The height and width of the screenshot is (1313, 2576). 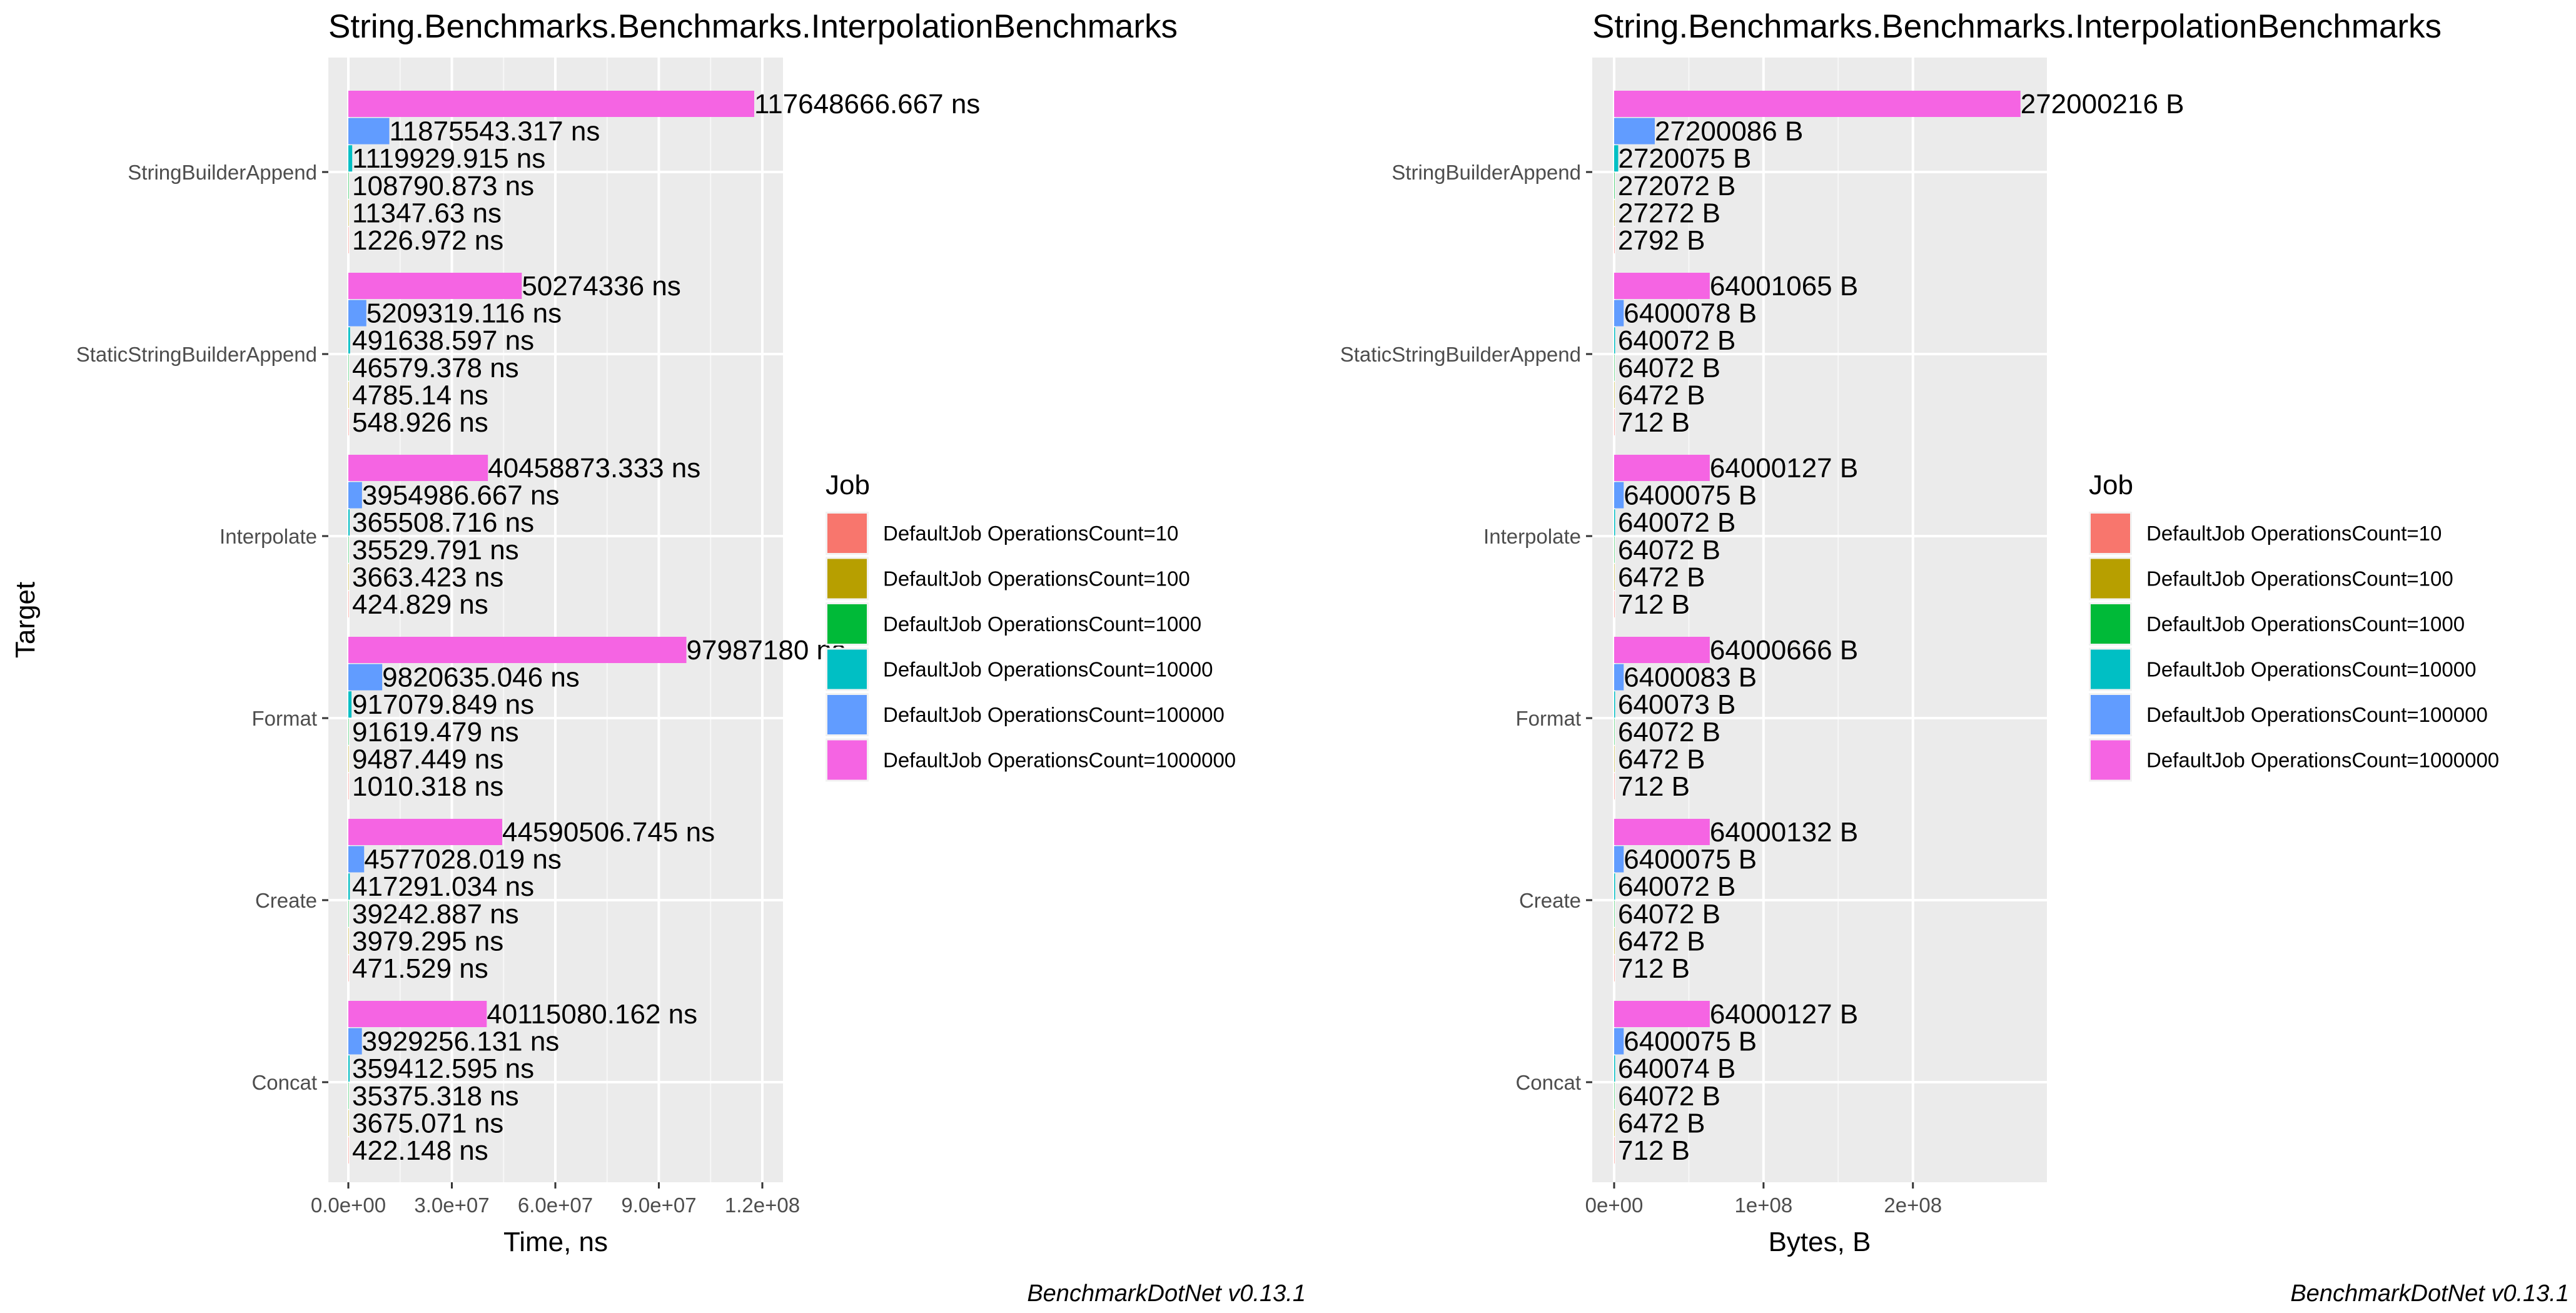 What do you see at coordinates (443, 186) in the screenshot?
I see `data-label: 108790.873 ns` at bounding box center [443, 186].